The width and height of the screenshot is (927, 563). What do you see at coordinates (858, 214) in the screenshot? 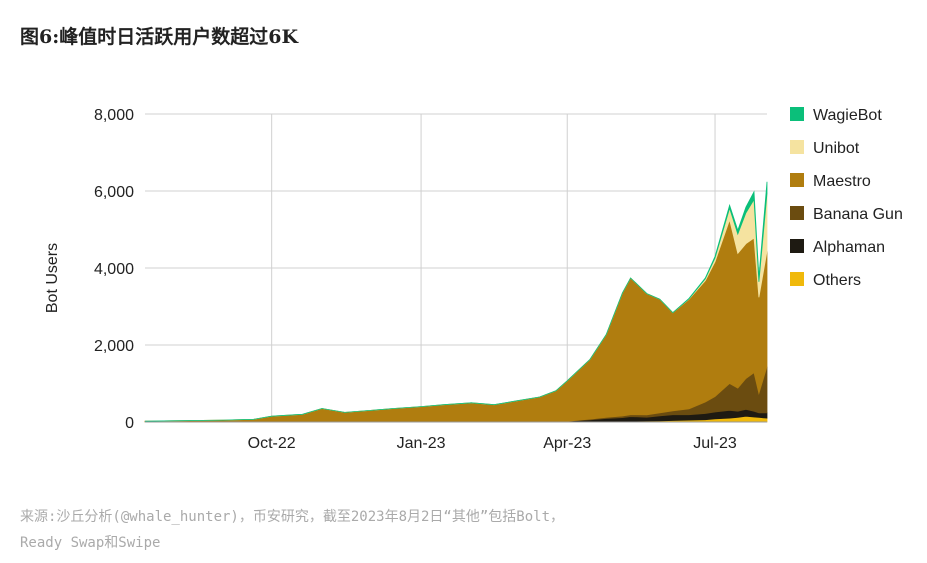
I see `legend-label-banana-gun: Banana Gun` at bounding box center [858, 214].